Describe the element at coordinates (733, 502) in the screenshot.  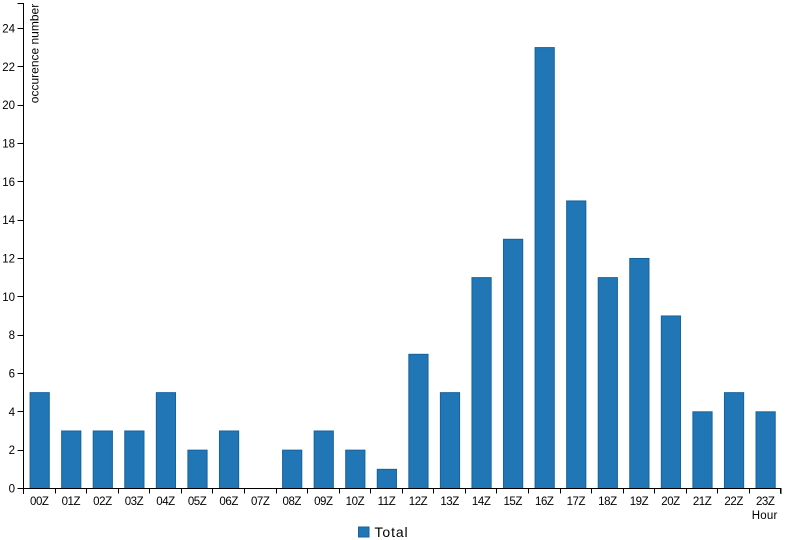
I see `svg-text: 22Z` at that location.